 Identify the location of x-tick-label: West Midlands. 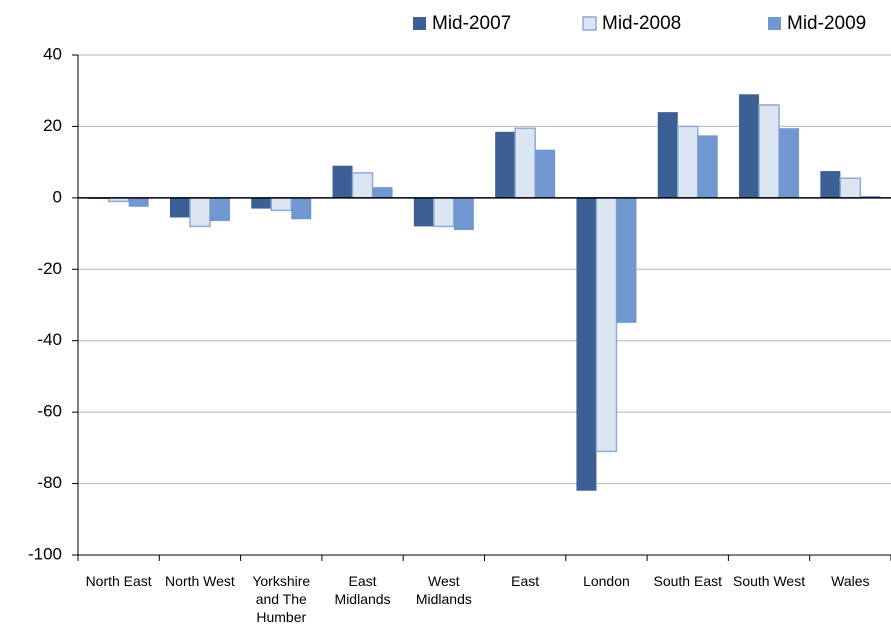
(443, 590).